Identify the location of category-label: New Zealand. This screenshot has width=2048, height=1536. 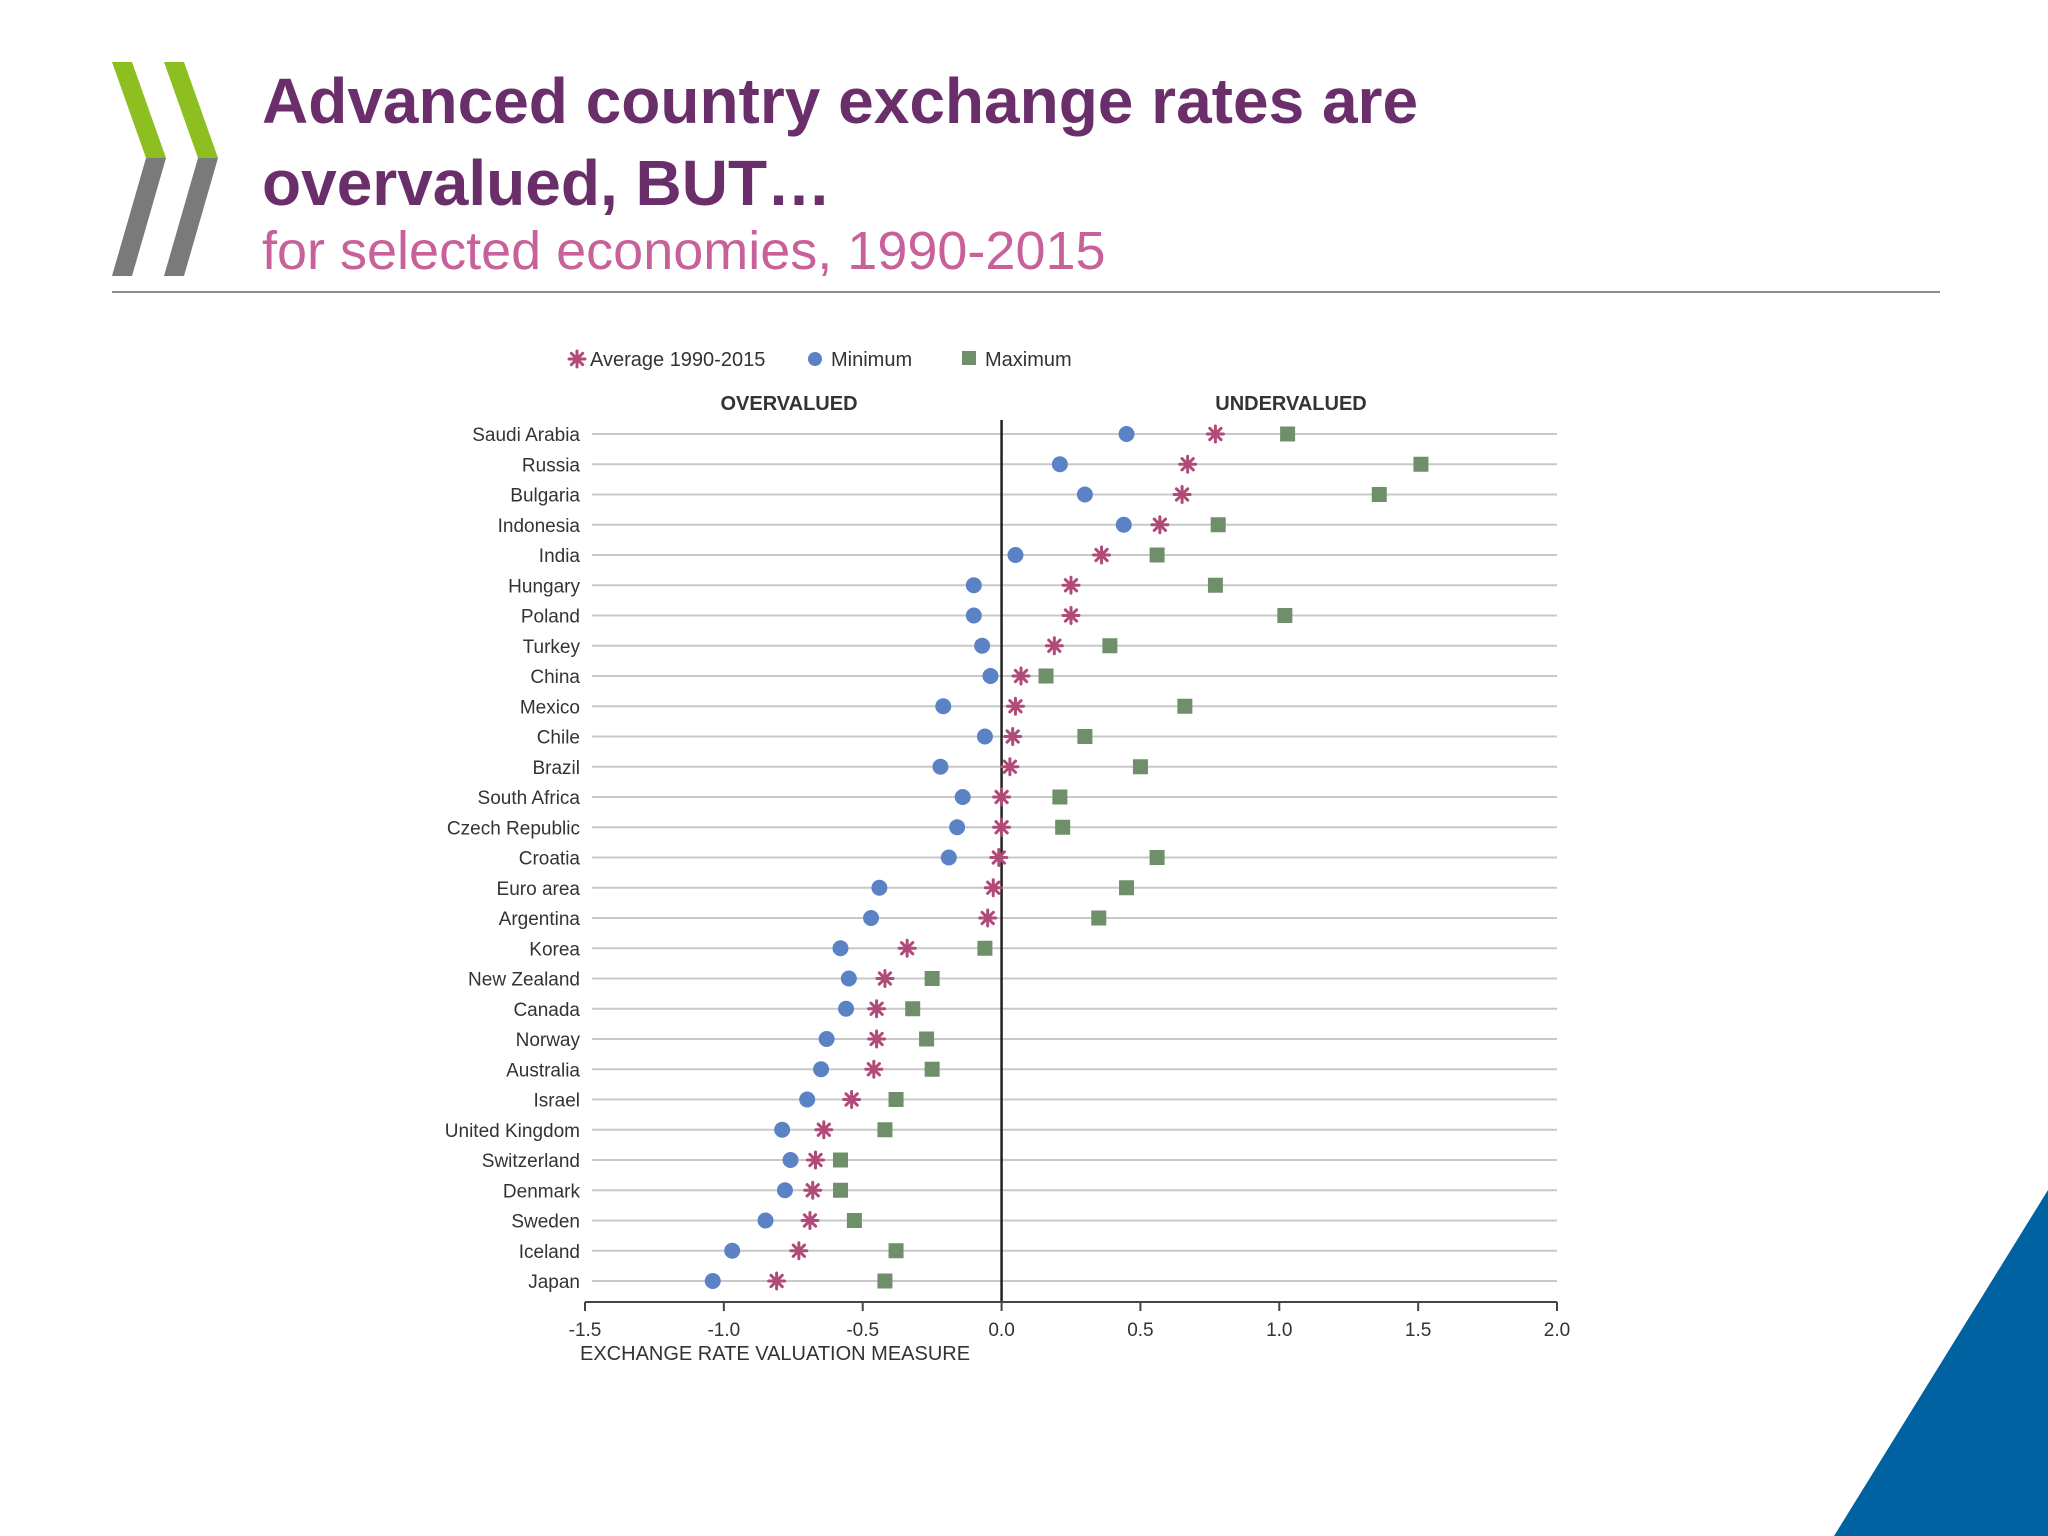
(524, 980).